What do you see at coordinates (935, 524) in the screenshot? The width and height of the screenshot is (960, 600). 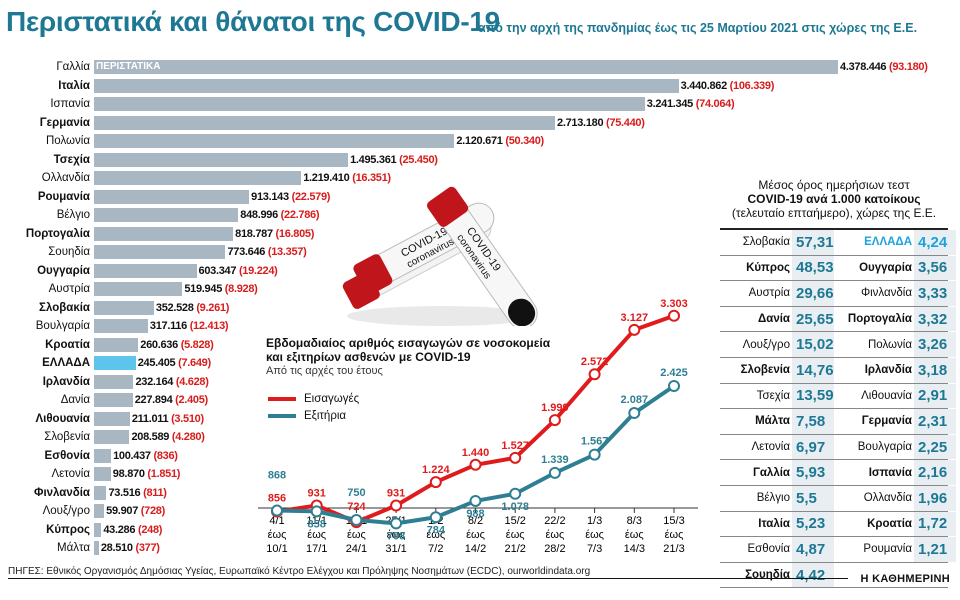 I see `tests-value: 1,72` at bounding box center [935, 524].